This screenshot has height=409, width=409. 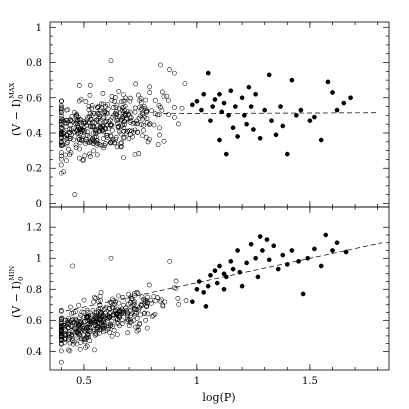 I want to click on bottom-ytick-label: 1.2, so click(x=34, y=228).